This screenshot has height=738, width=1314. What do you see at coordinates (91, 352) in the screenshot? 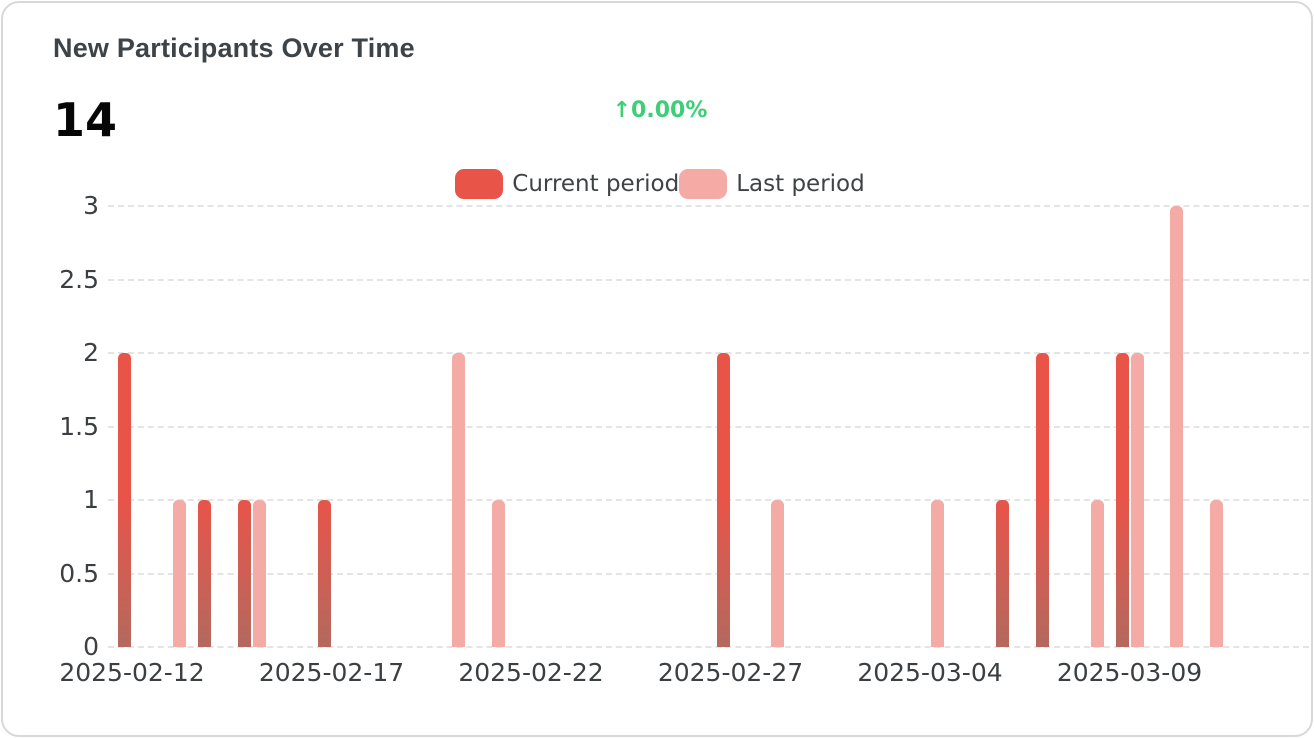
I see `y-axis-tick-label: 2` at bounding box center [91, 352].